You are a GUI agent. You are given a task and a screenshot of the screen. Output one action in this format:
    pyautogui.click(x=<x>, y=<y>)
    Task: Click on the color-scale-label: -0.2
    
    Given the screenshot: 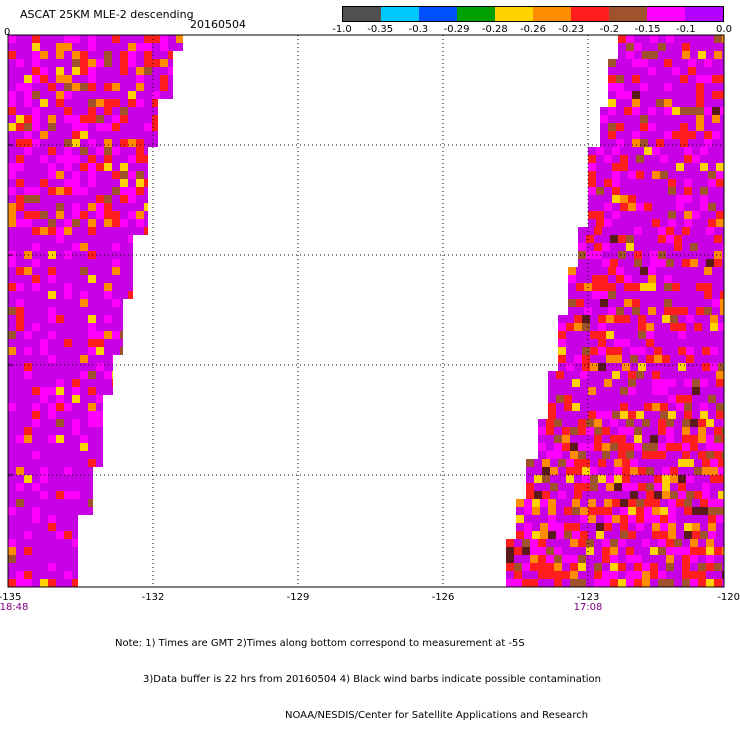 What is the action you would take?
    pyautogui.click(x=609, y=29)
    